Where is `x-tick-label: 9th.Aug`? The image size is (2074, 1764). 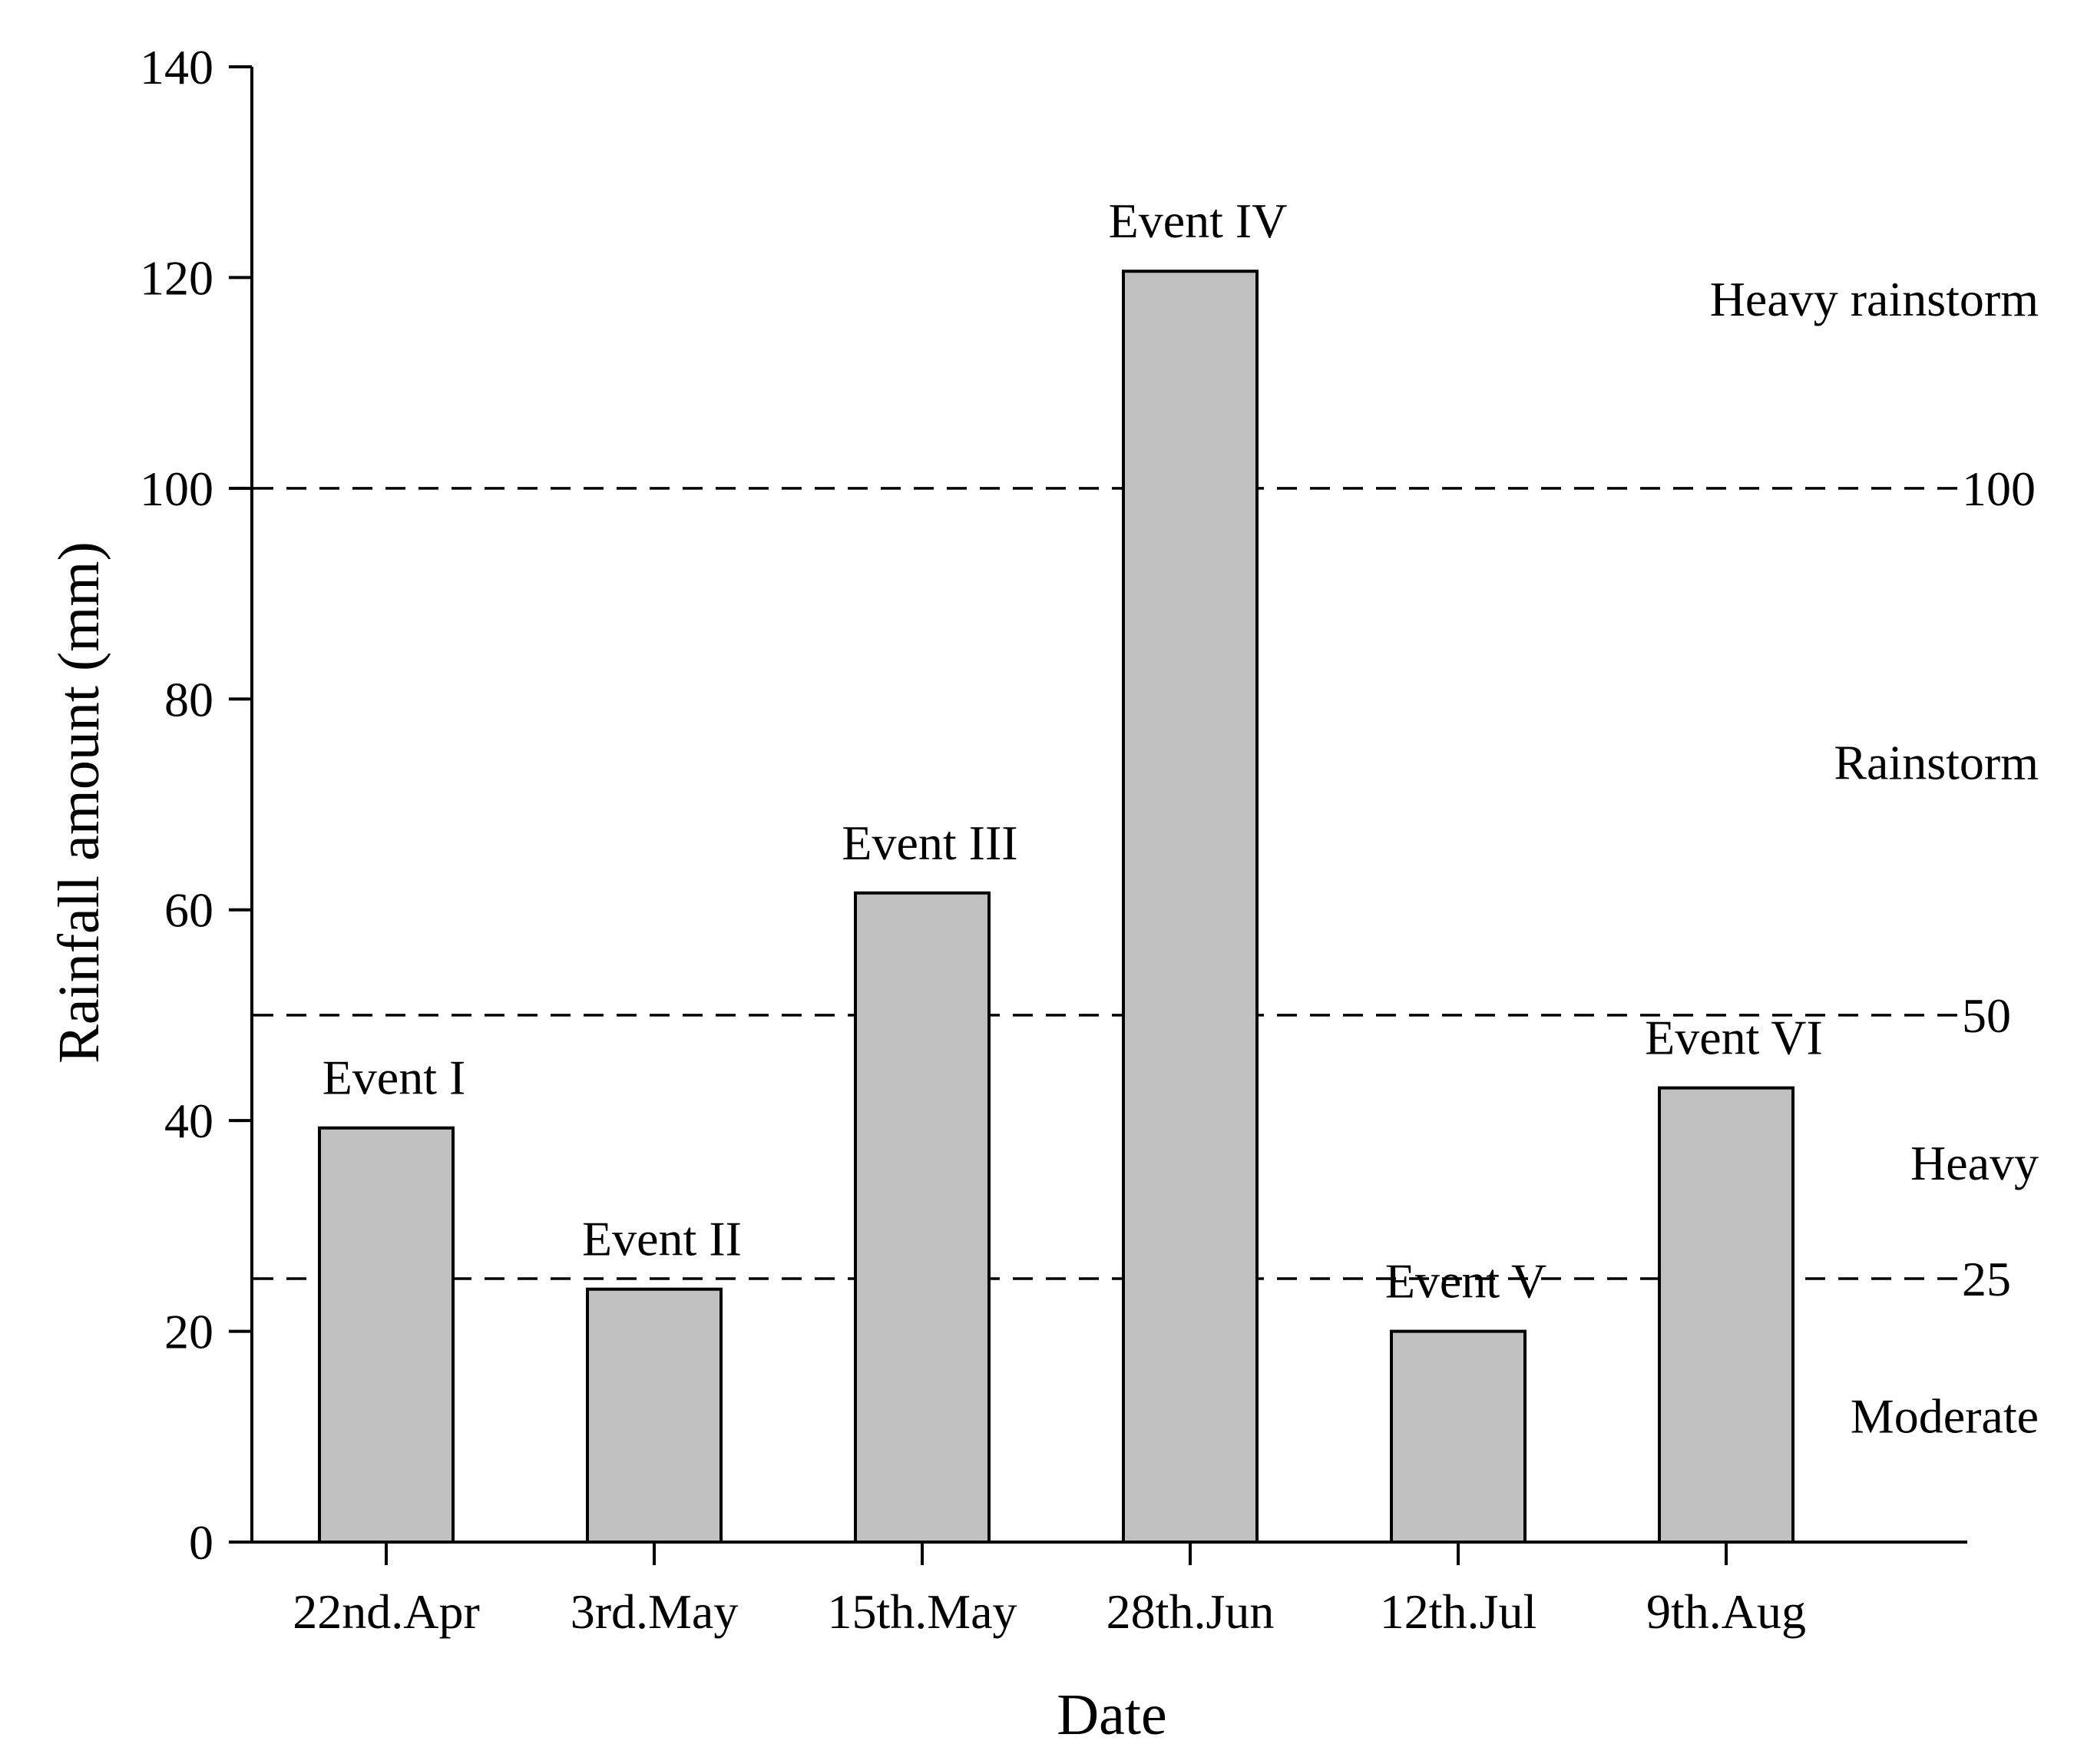
x-tick-label: 9th.Aug is located at coordinates (1726, 1611).